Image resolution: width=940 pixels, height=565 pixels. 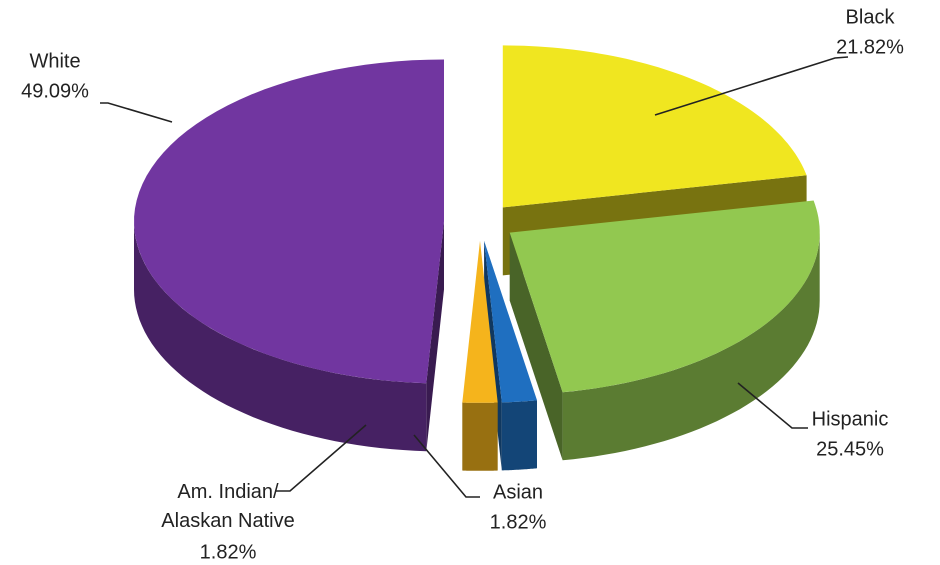 What do you see at coordinates (227, 506) in the screenshot?
I see `category-label: Am. Indian/Alaskan Native` at bounding box center [227, 506].